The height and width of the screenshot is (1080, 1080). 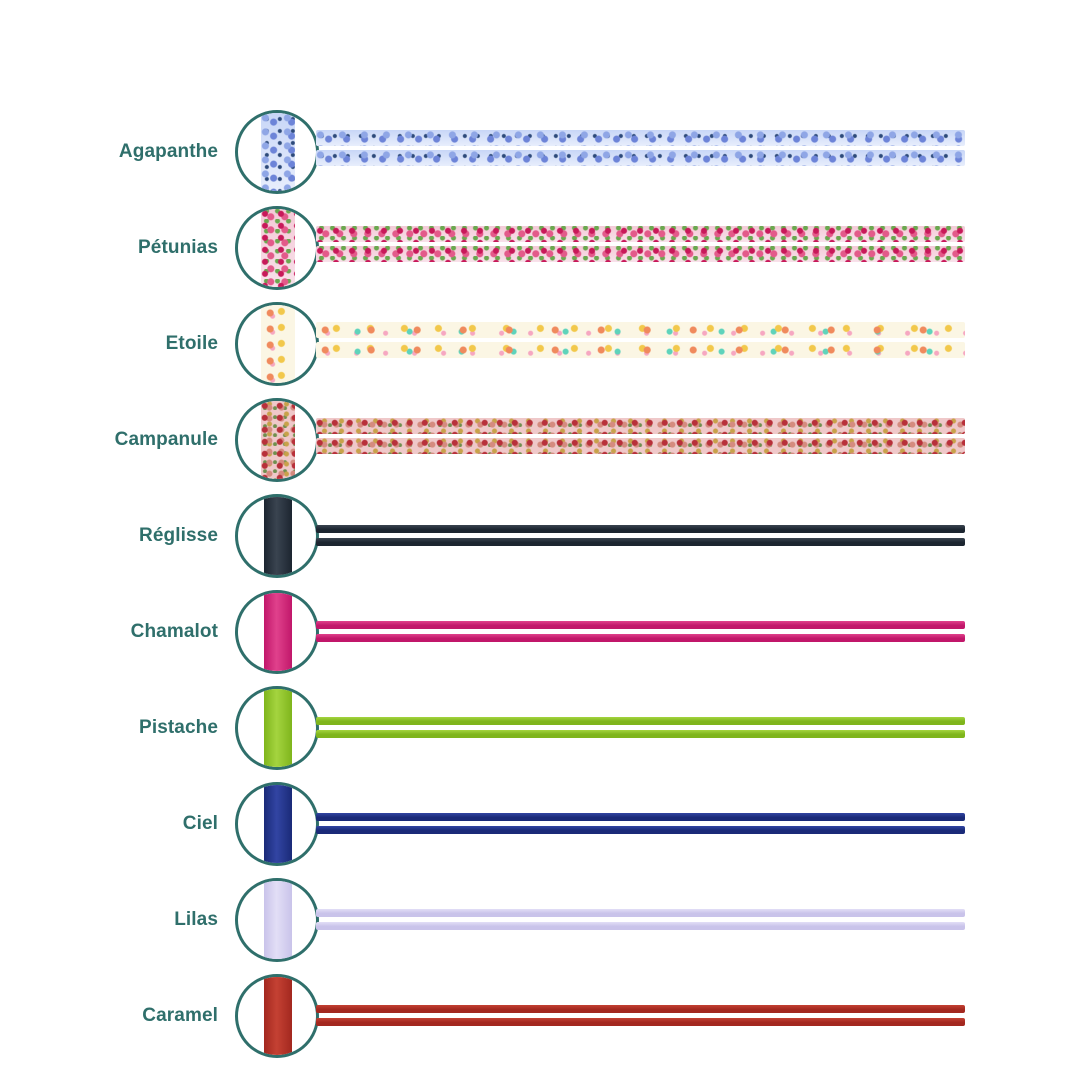 I want to click on swatch-row-petunias: Pétunias, so click(x=540, y=248).